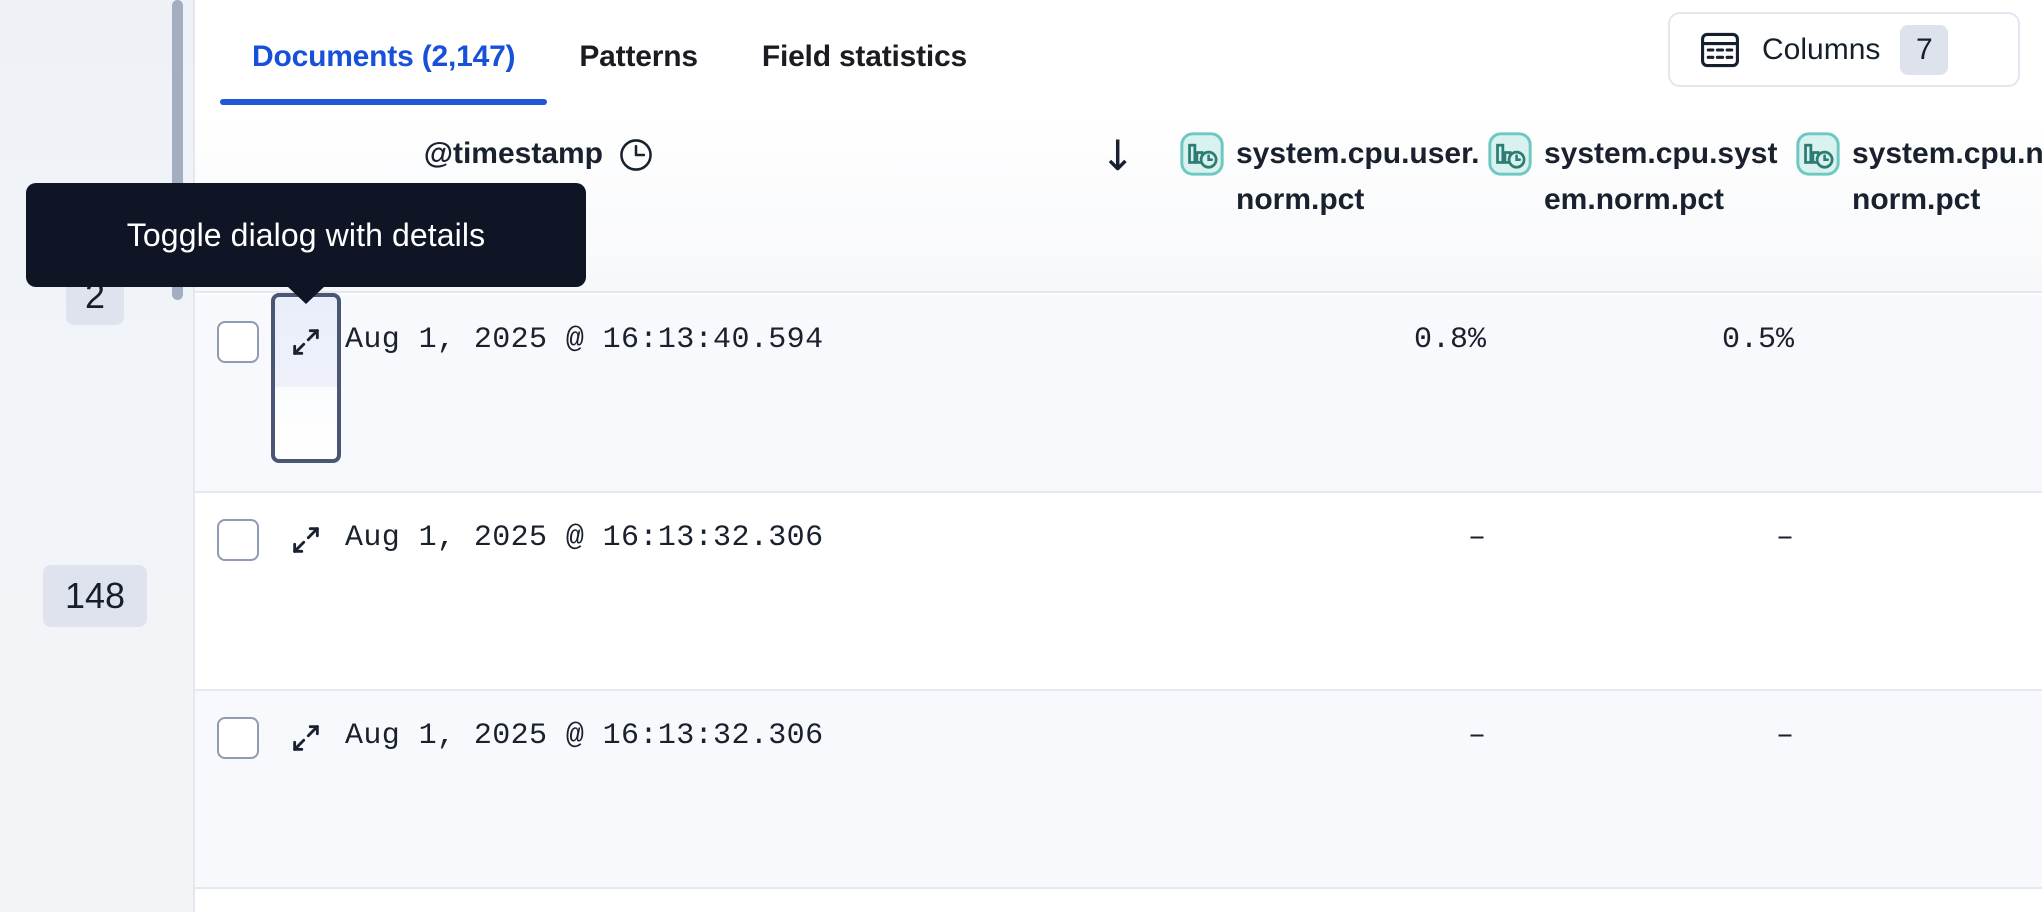 This screenshot has height=912, width=2042. Describe the element at coordinates (1919, 340) in the screenshot. I see `cell-value: 0%` at that location.